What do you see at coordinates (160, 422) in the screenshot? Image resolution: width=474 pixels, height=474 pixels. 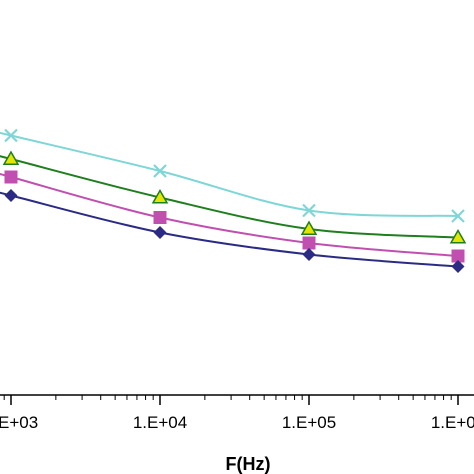 I see `x-tick-label-1e4: 1.E+04` at bounding box center [160, 422].